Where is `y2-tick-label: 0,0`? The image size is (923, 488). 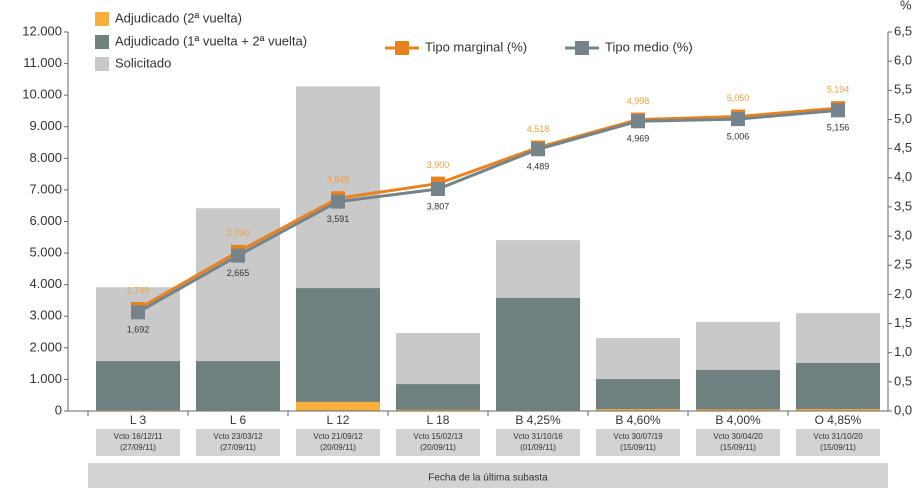
y2-tick-label: 0,0 is located at coordinates (903, 409).